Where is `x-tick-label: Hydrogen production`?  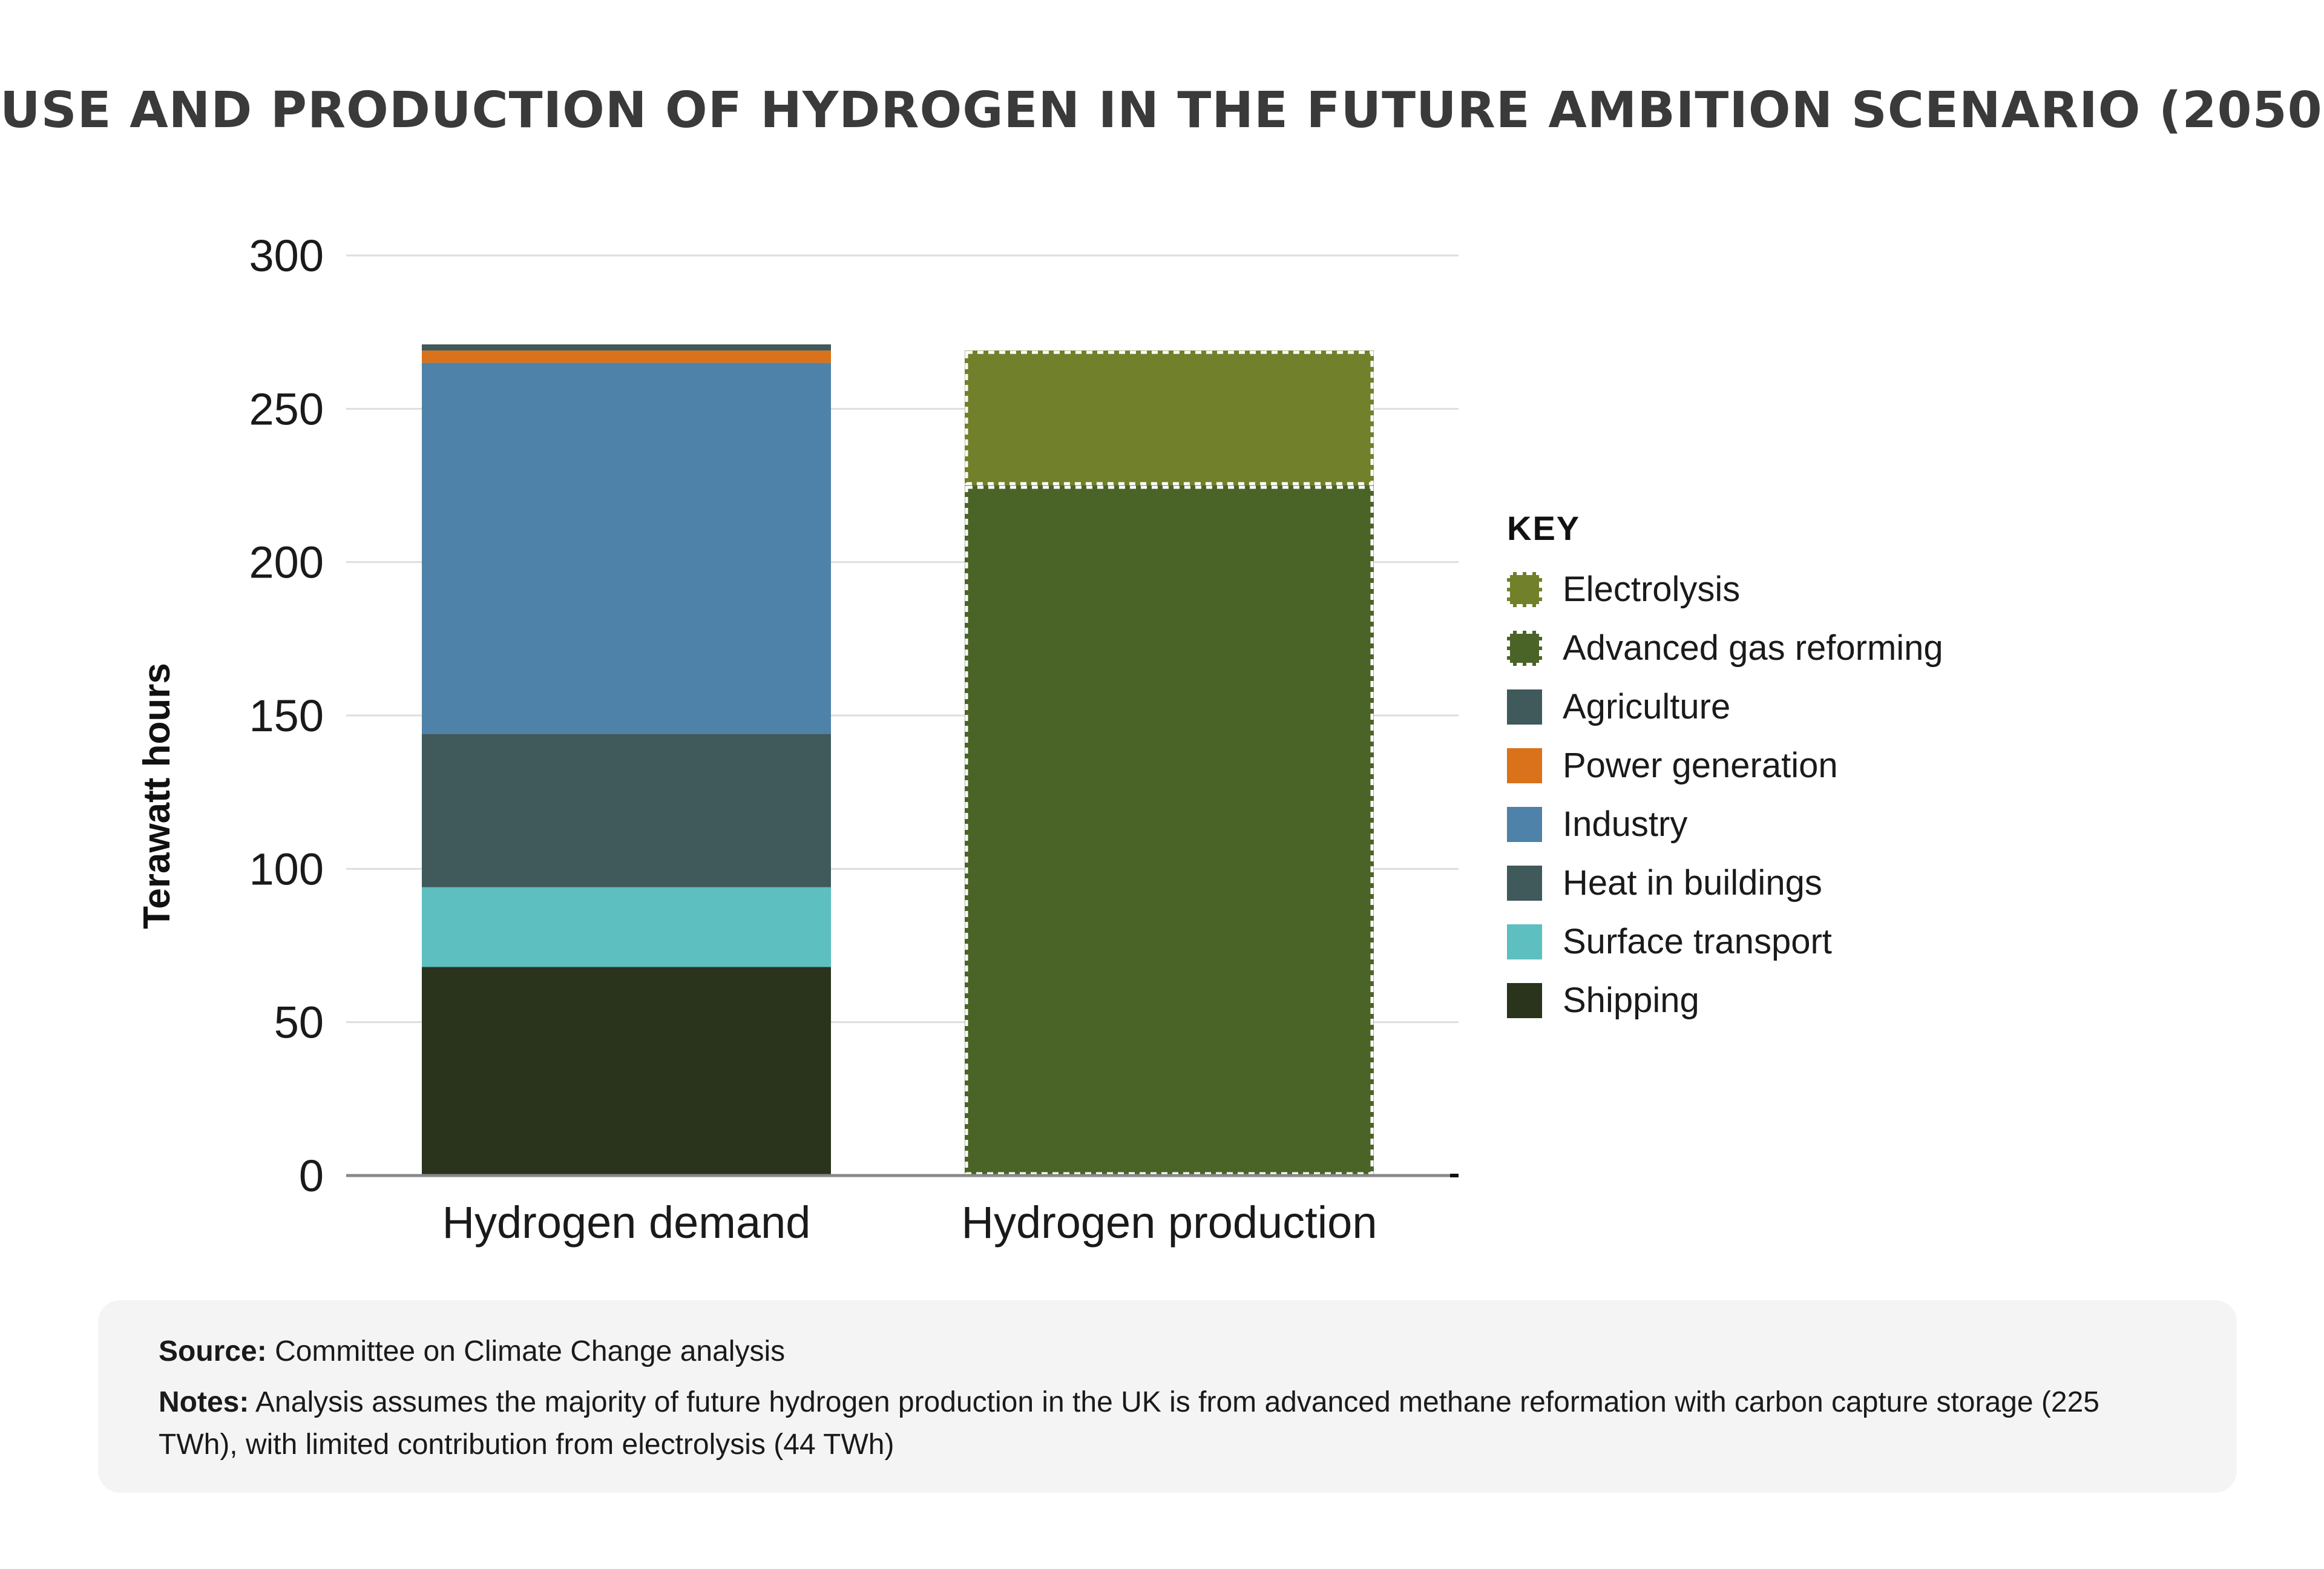 x-tick-label: Hydrogen production is located at coordinates (1169, 1222).